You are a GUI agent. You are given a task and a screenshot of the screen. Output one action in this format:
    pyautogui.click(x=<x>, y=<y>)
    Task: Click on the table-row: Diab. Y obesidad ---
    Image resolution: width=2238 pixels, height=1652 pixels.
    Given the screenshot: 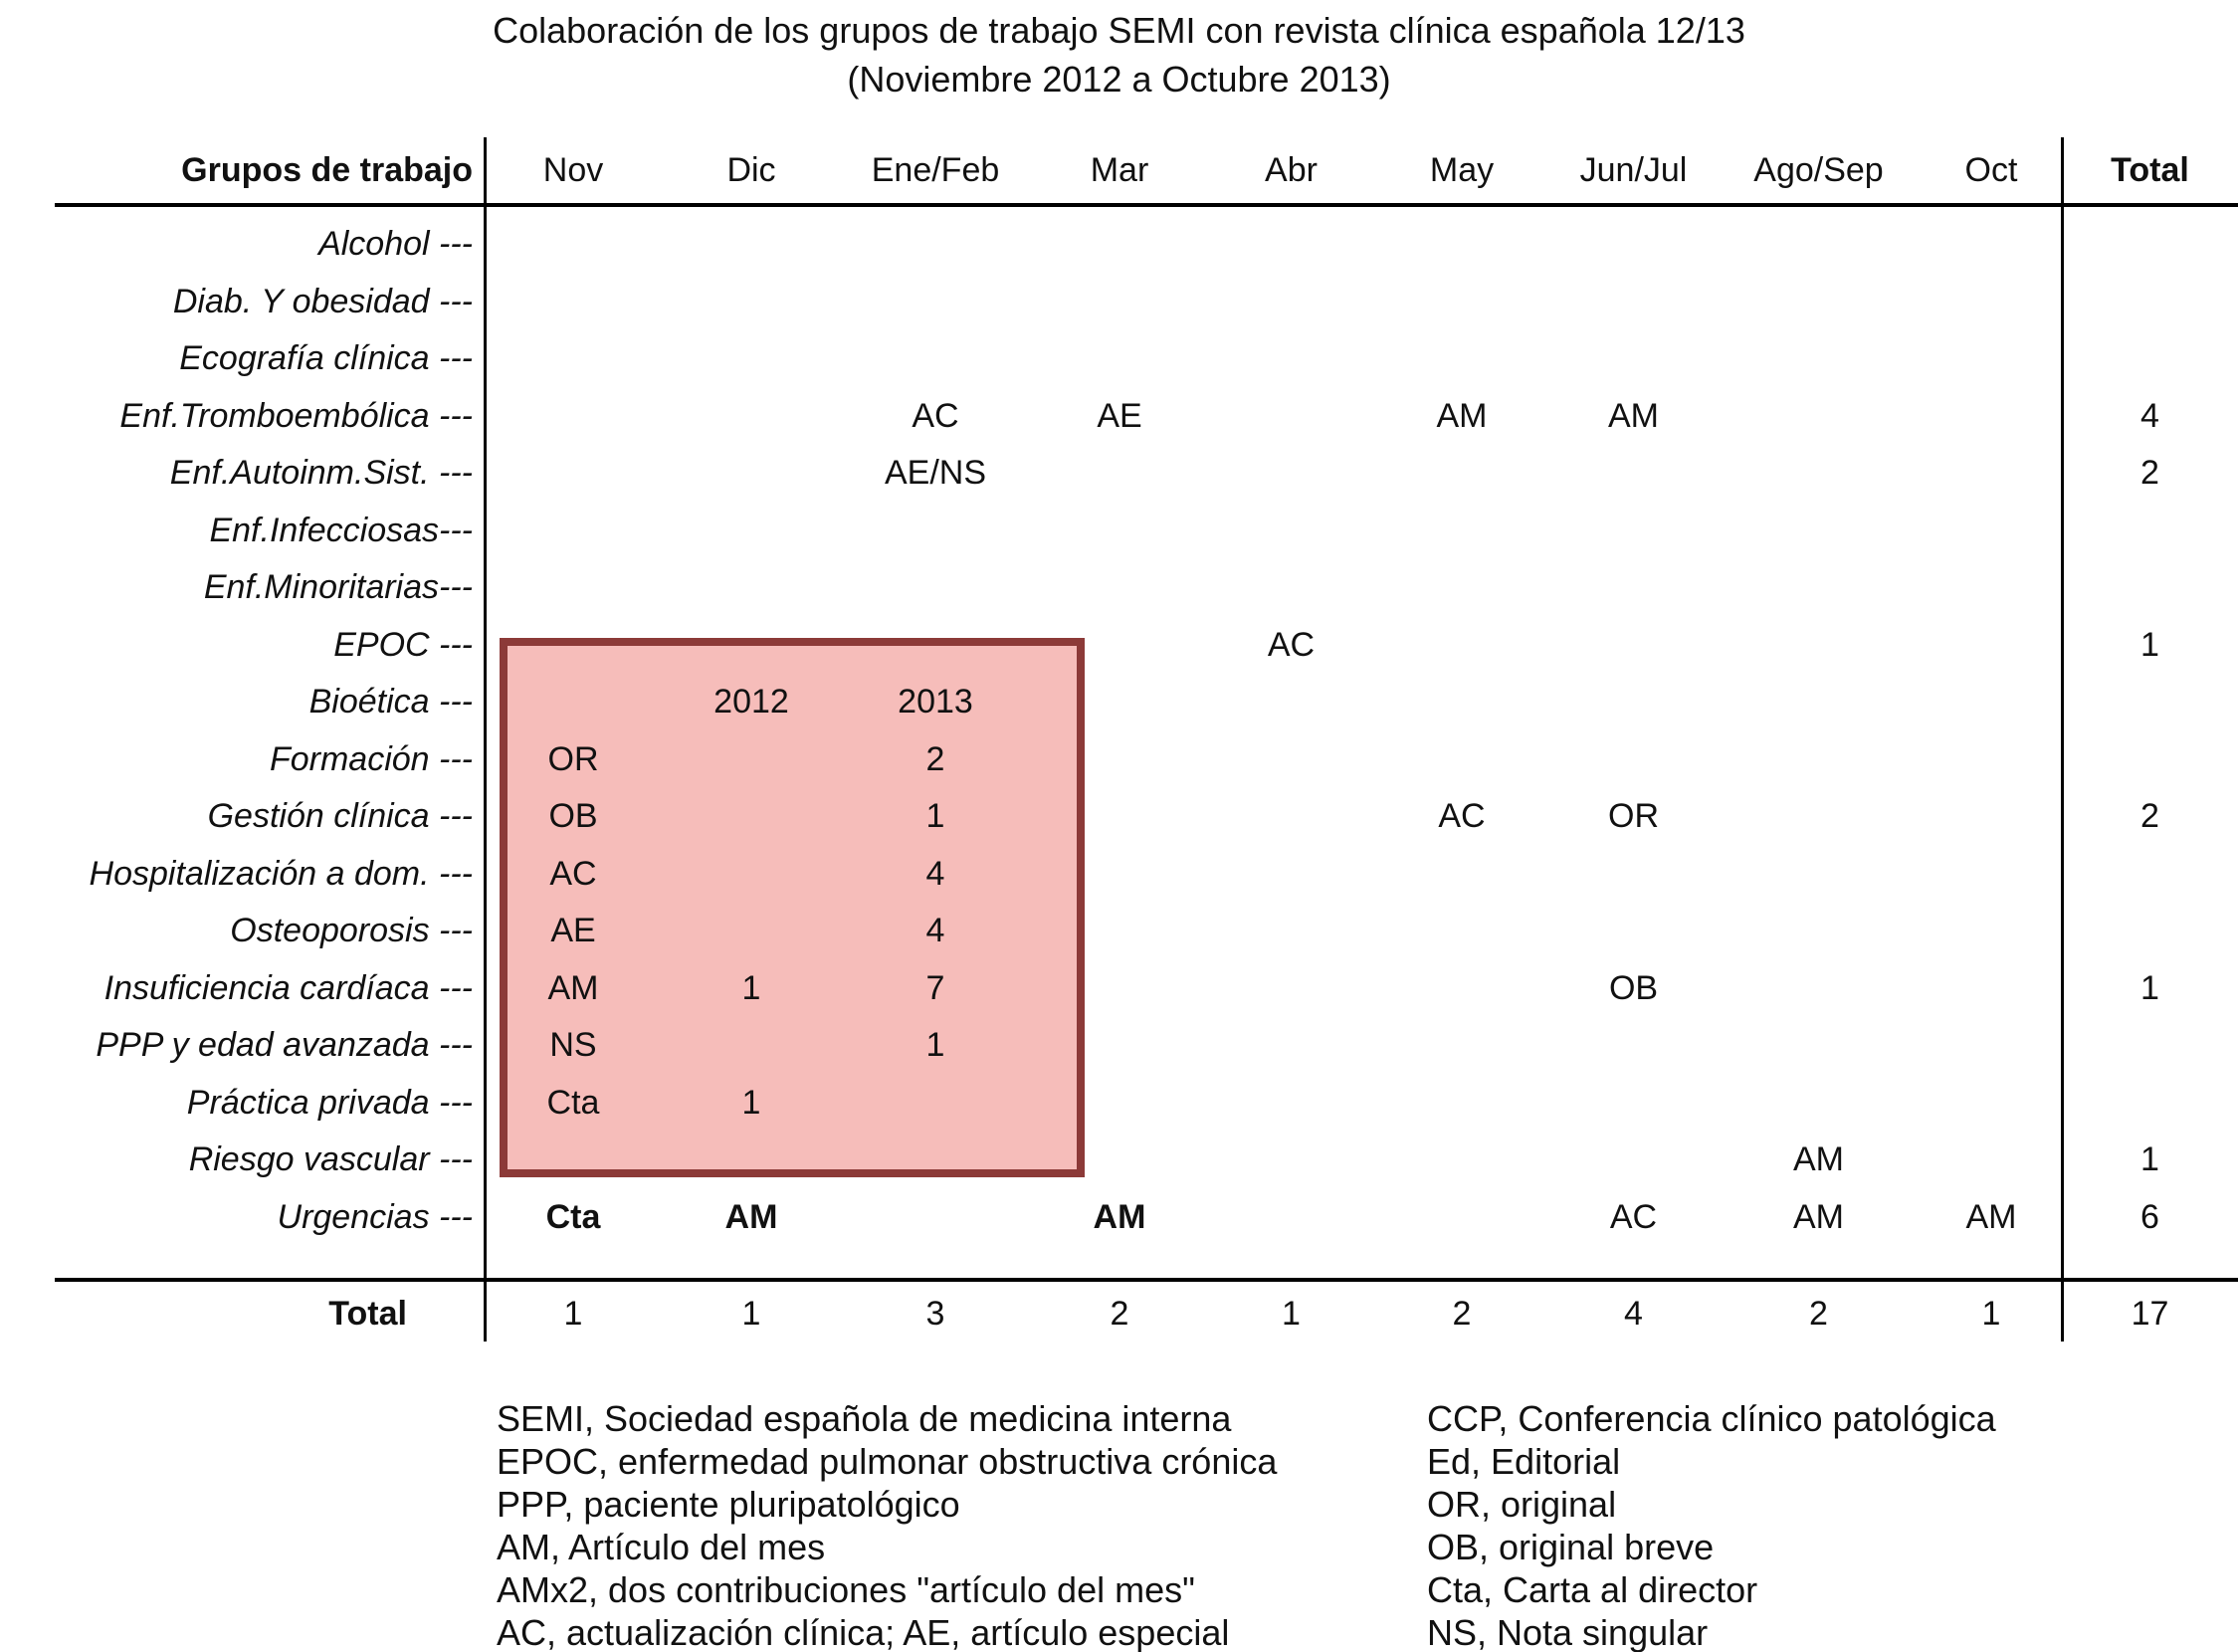 What is the action you would take?
    pyautogui.click(x=1119, y=302)
    